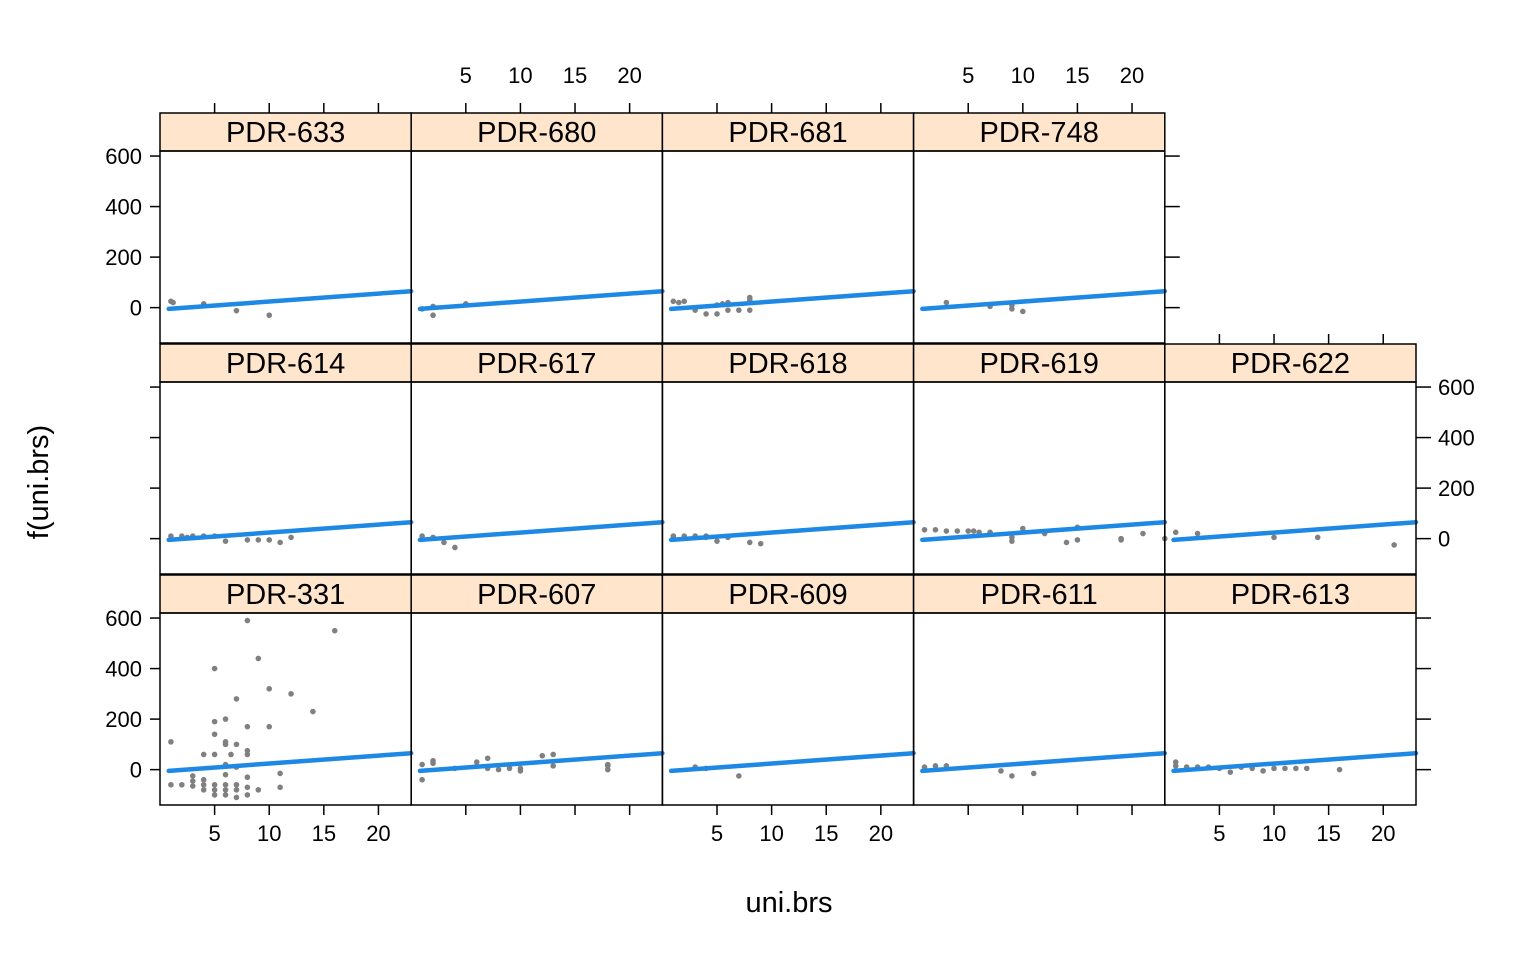 This screenshot has height=960, width=1536. What do you see at coordinates (136, 770) in the screenshot?
I see `y-tick-label: 0` at bounding box center [136, 770].